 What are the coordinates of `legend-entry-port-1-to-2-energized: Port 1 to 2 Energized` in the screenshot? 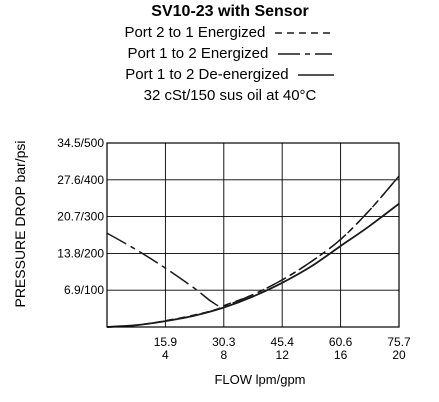 It's located at (230, 53).